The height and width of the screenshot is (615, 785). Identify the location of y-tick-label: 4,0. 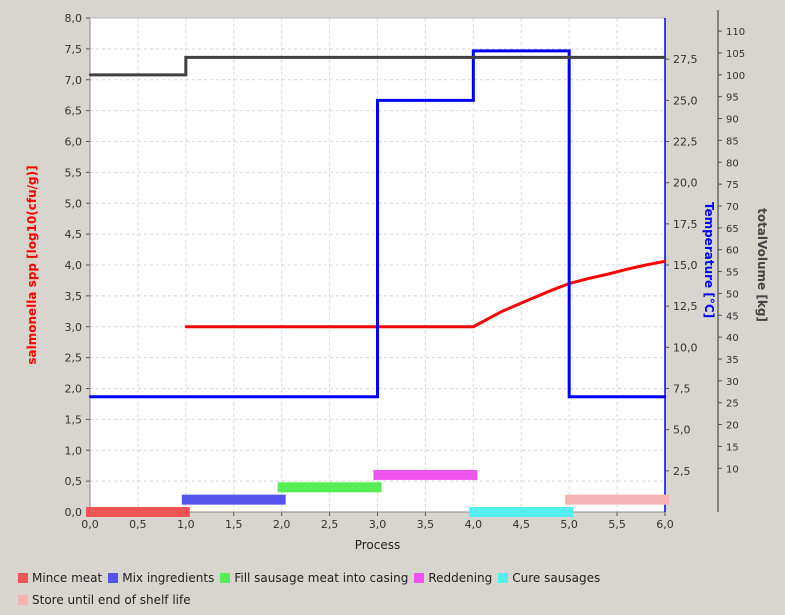
(74, 265).